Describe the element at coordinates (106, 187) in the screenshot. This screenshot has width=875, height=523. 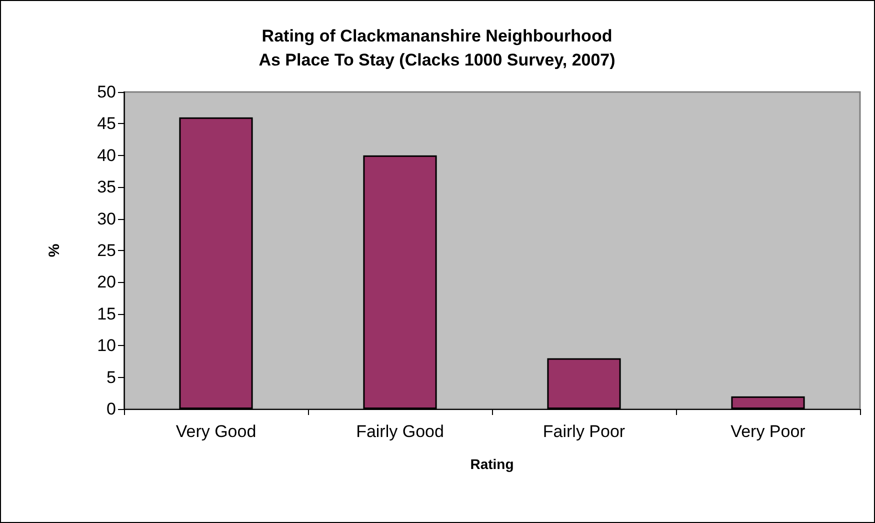
I see `y-tick-label: 35` at that location.